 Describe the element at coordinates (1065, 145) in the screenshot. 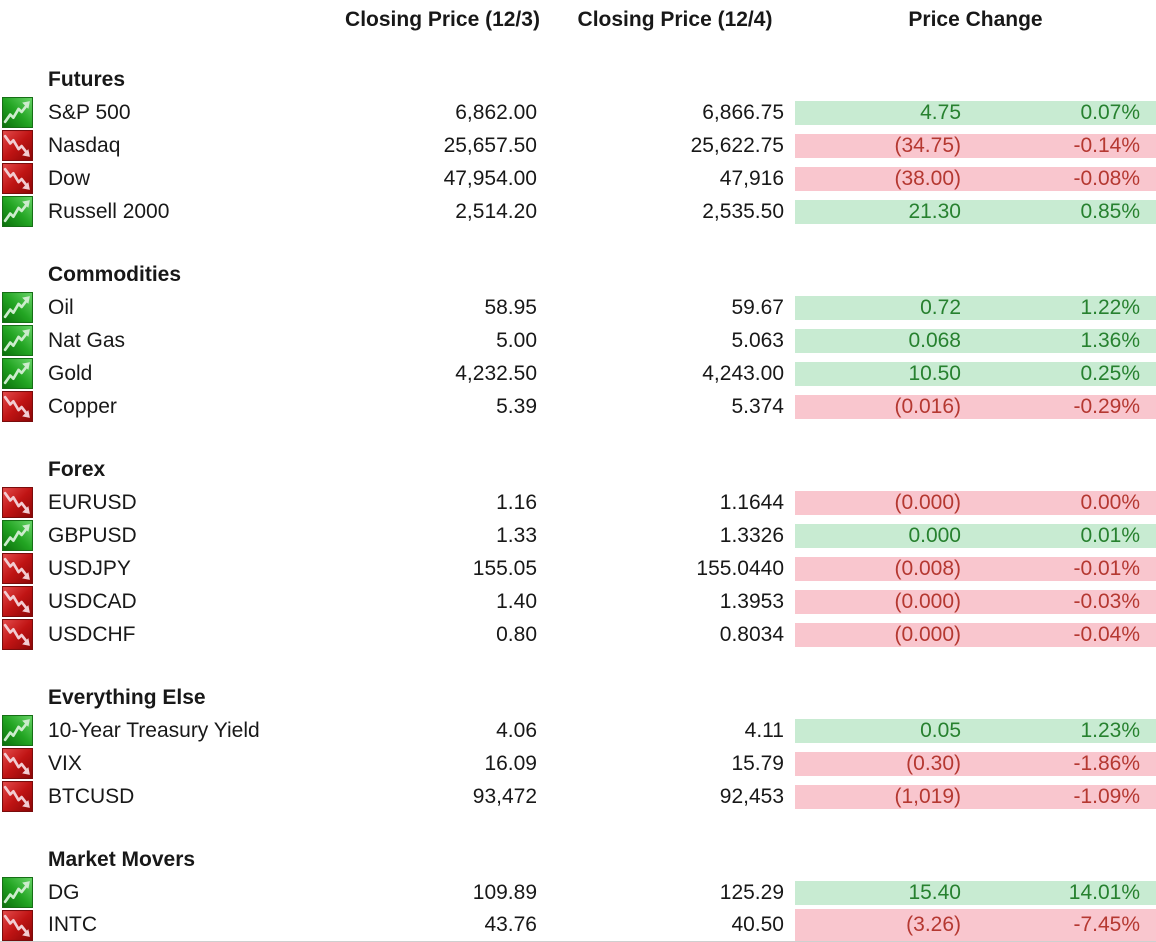

I see `price-change-pct-cell: -0.14%` at that location.